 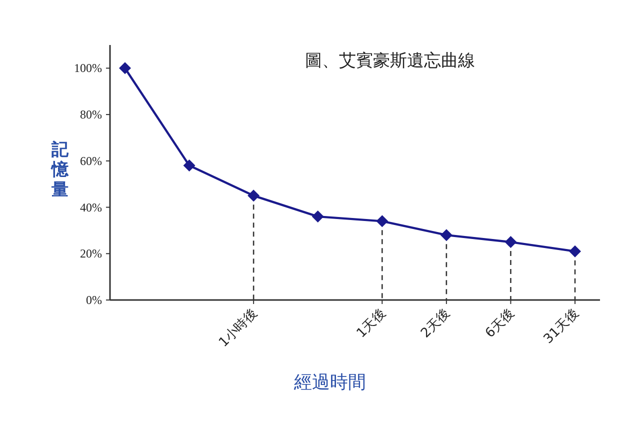 What do you see at coordinates (390, 61) in the screenshot?
I see `chart-title: 圖、艾賓豪斯遺忘曲線` at bounding box center [390, 61].